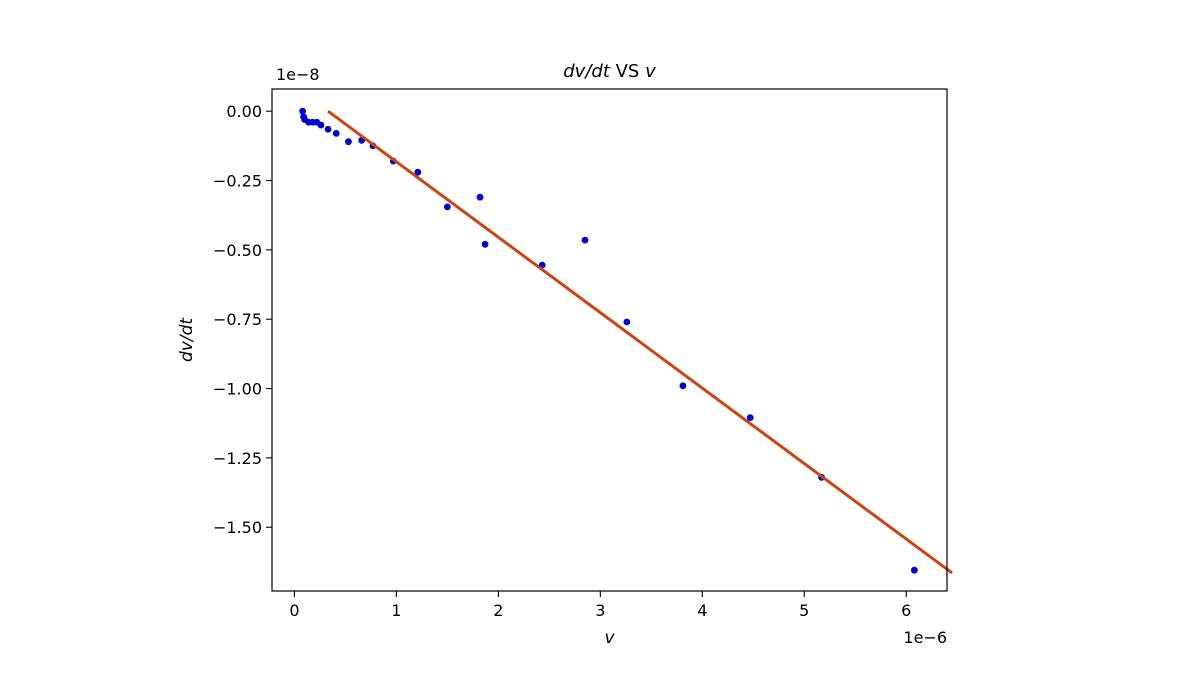 The height and width of the screenshot is (680, 1200). I want to click on x-tick-label-2: 2, so click(498, 610).